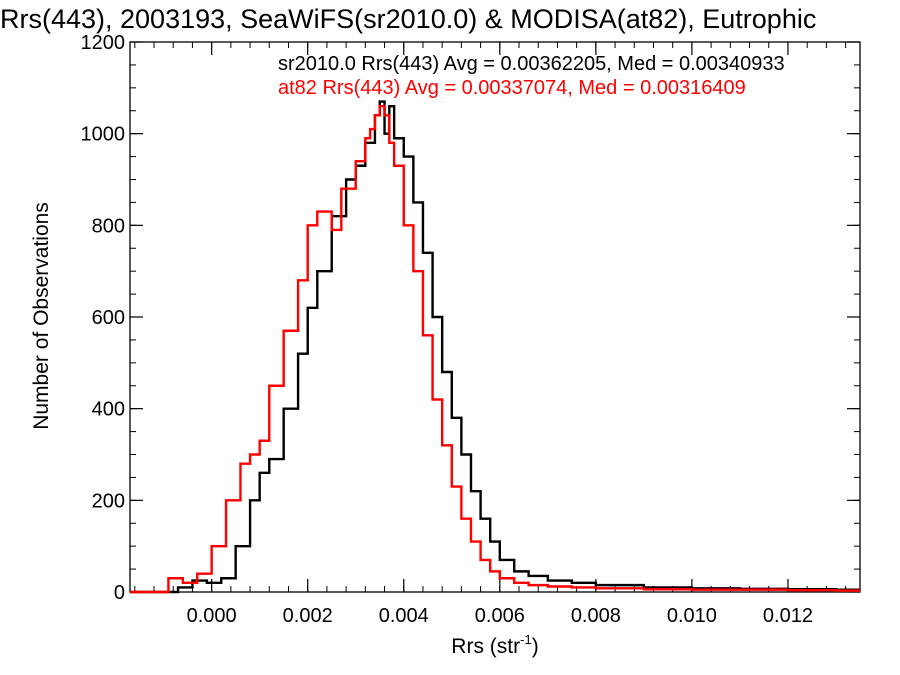 The image size is (900, 675). What do you see at coordinates (108, 501) in the screenshot?
I see `y-tick-label: 200` at bounding box center [108, 501].